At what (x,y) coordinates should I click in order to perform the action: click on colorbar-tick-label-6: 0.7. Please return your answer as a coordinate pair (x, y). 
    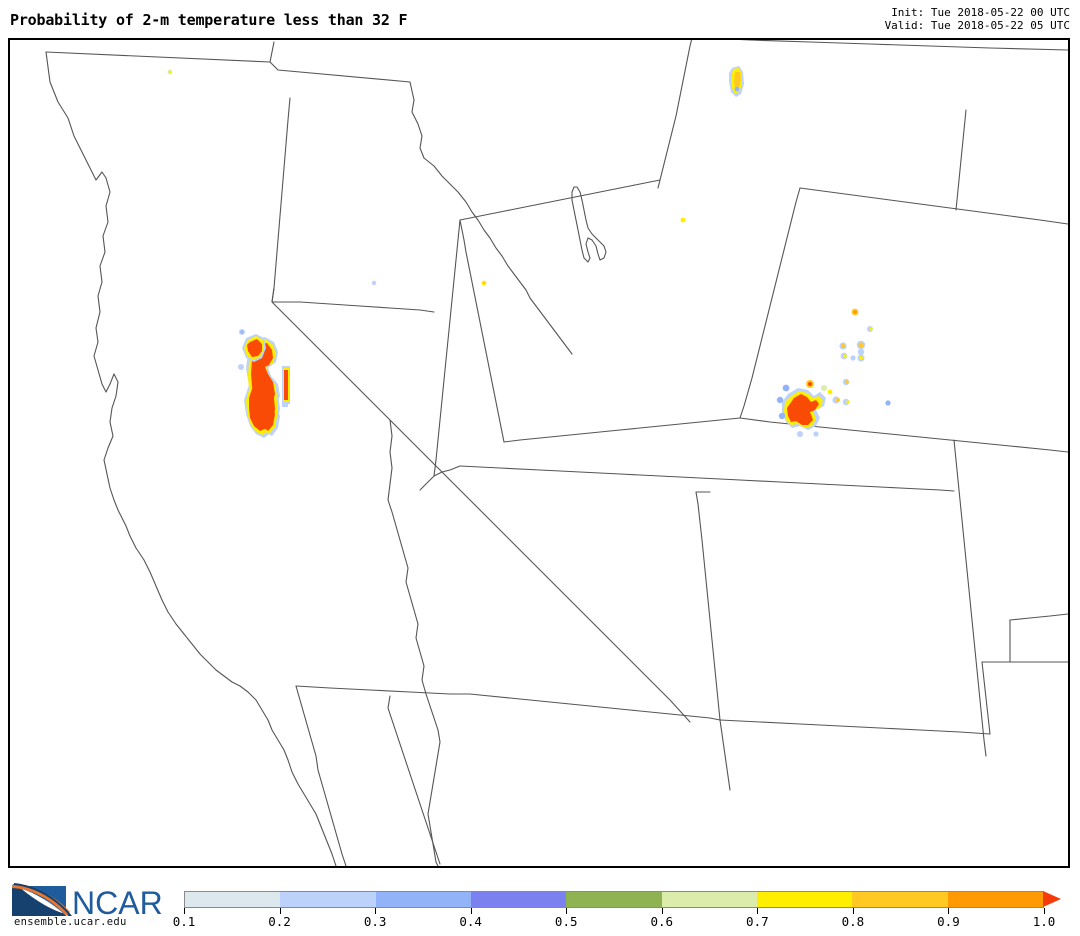
    Looking at the image, I should click on (757, 921).